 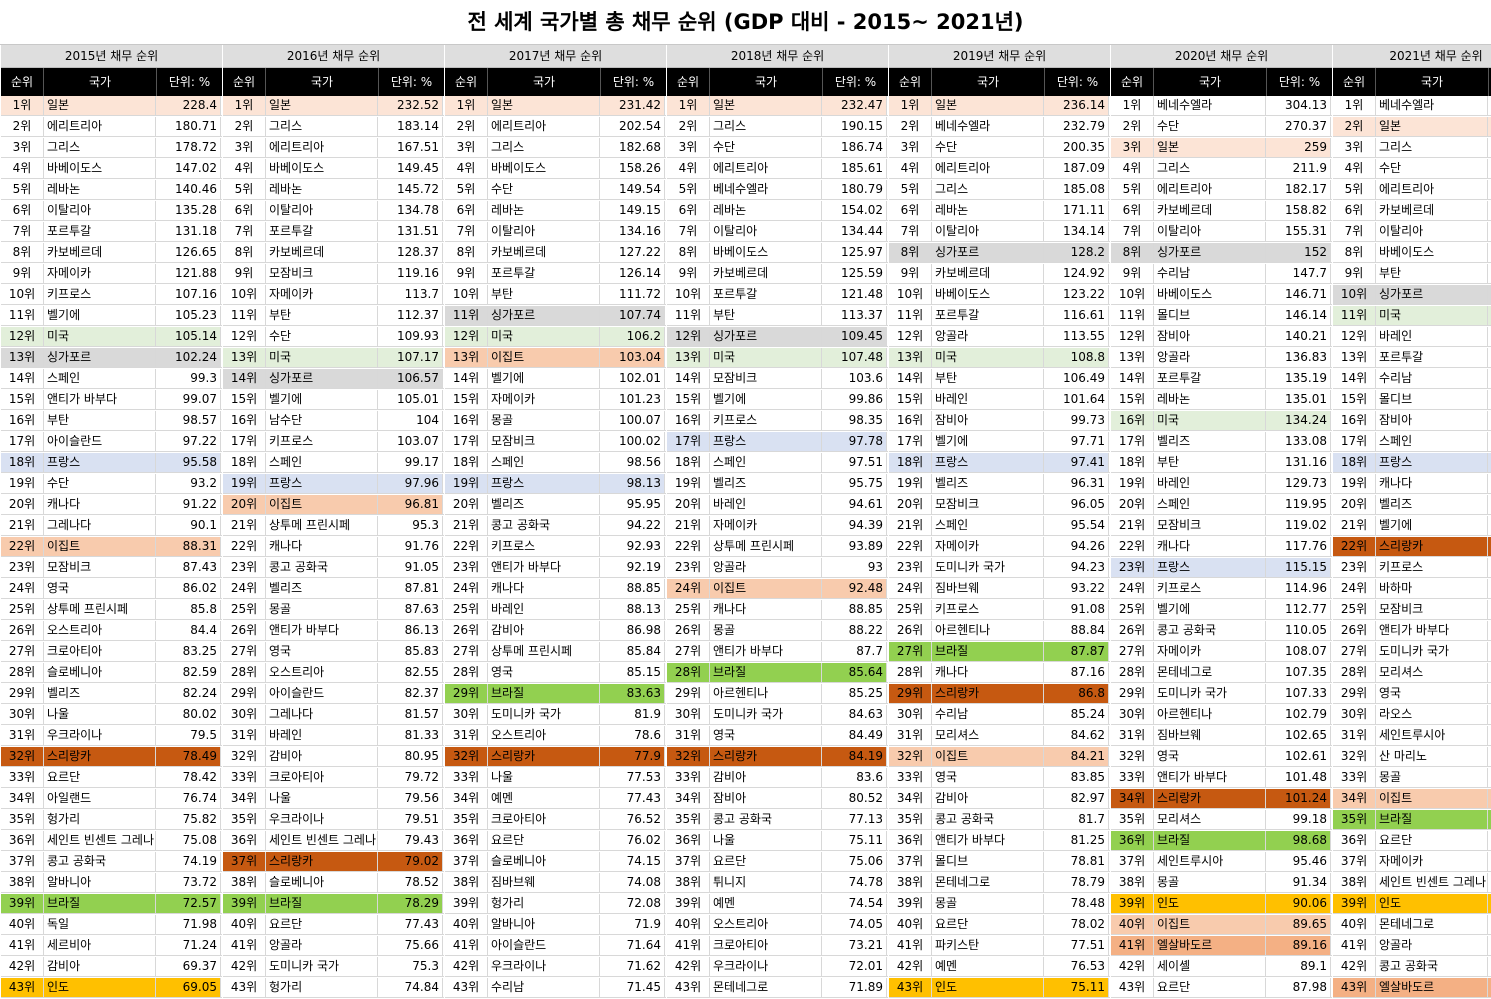 What do you see at coordinates (1076, 210) in the screenshot?
I see `value-cell: 171.11` at bounding box center [1076, 210].